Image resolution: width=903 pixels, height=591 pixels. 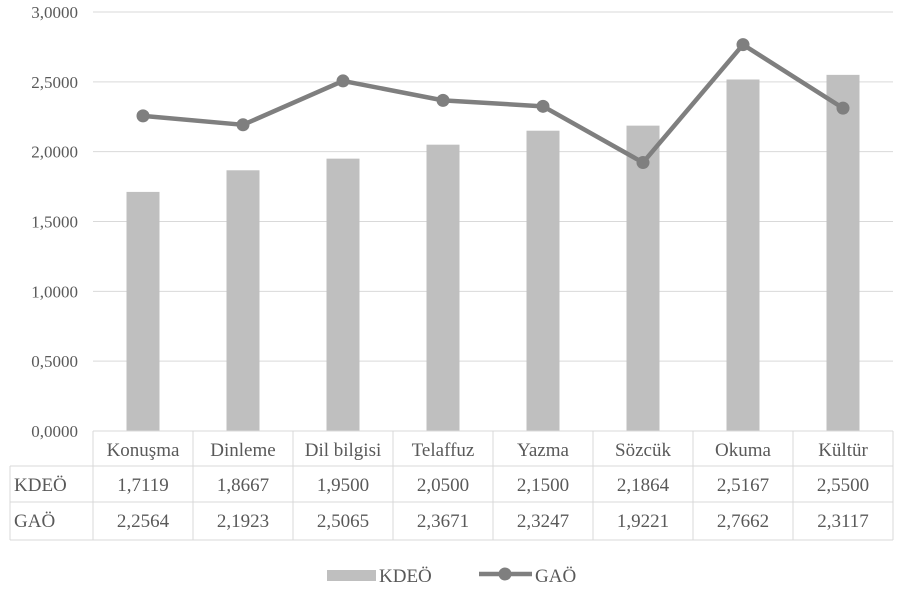 What do you see at coordinates (743, 485) in the screenshot?
I see `table-value: 2,5167` at bounding box center [743, 485].